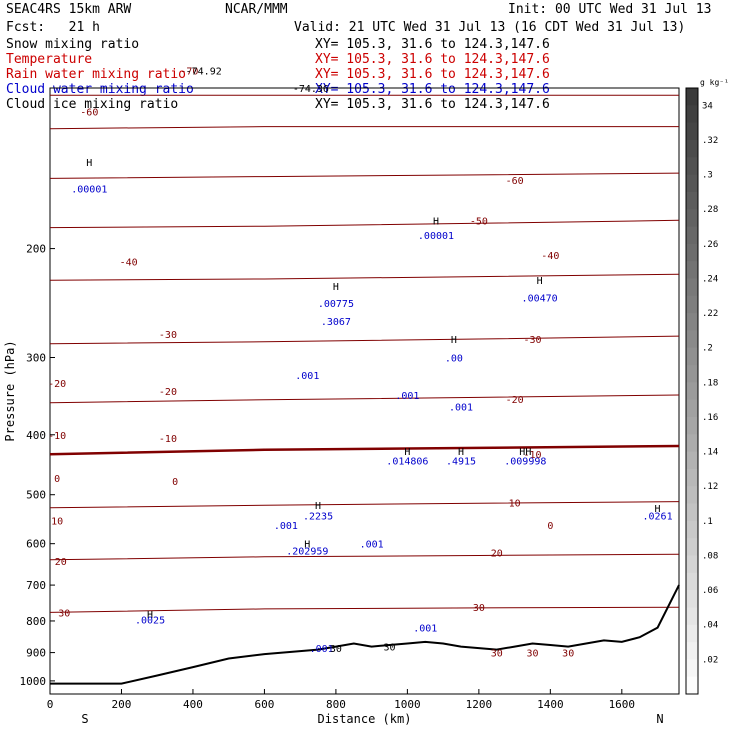  What do you see at coordinates (610, 9) in the screenshot?
I see `init-time: Init: 00 UTC Wed 31 Jul 13` at bounding box center [610, 9].